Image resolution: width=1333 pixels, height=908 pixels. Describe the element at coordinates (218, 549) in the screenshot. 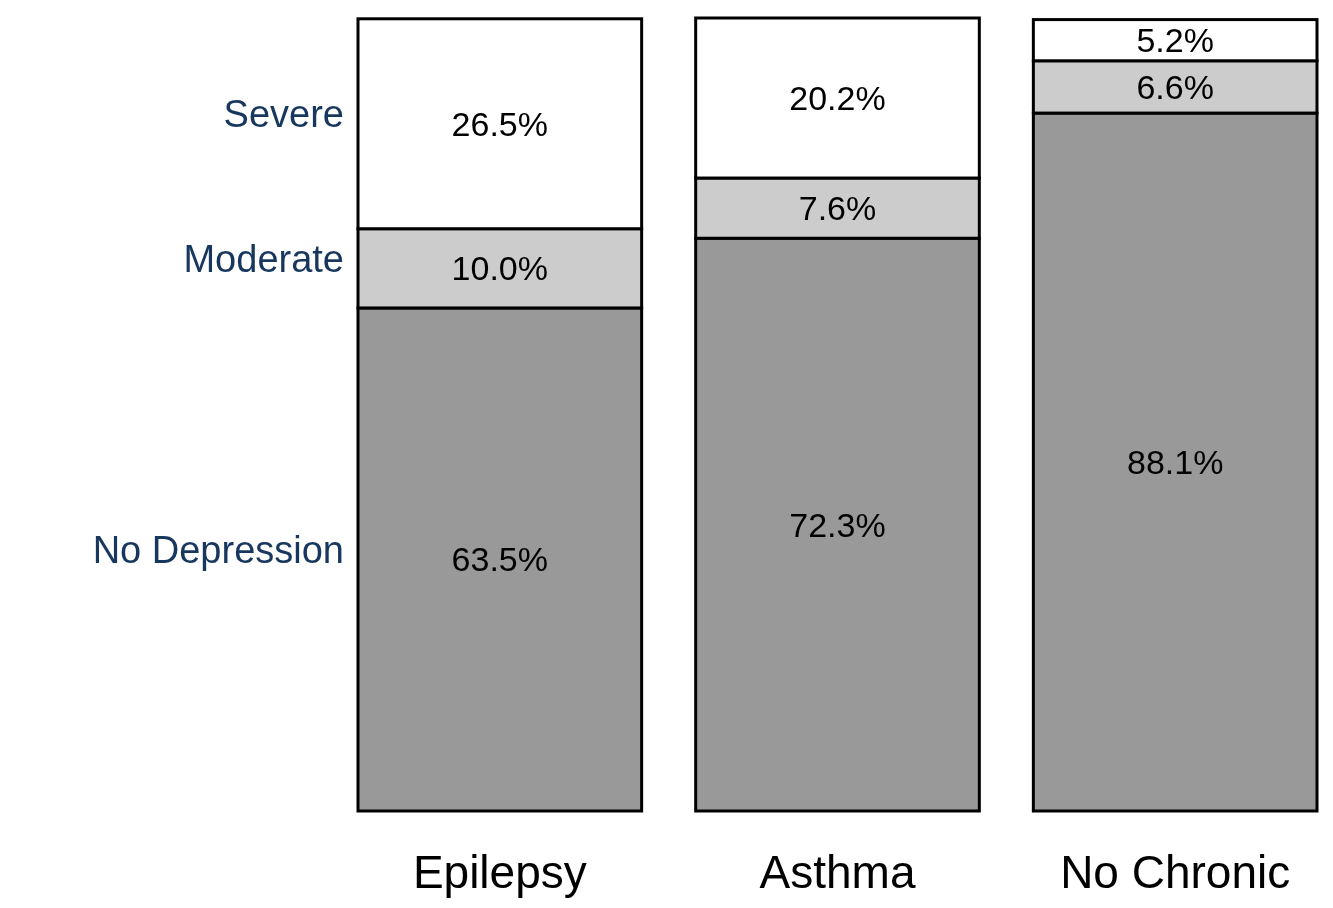

I see `series-label: No Depression` at that location.